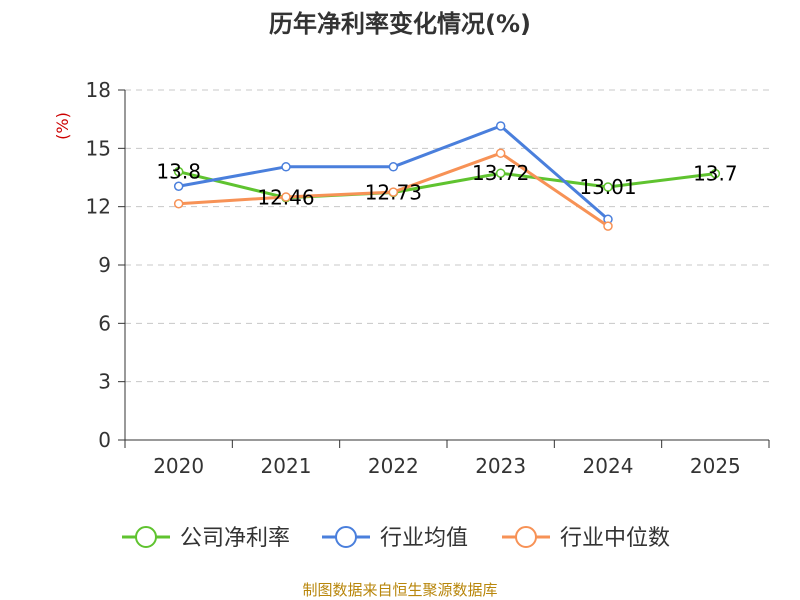 The width and height of the screenshot is (800, 600). What do you see at coordinates (98, 207) in the screenshot?
I see `y-tick-label: 12` at bounding box center [98, 207].